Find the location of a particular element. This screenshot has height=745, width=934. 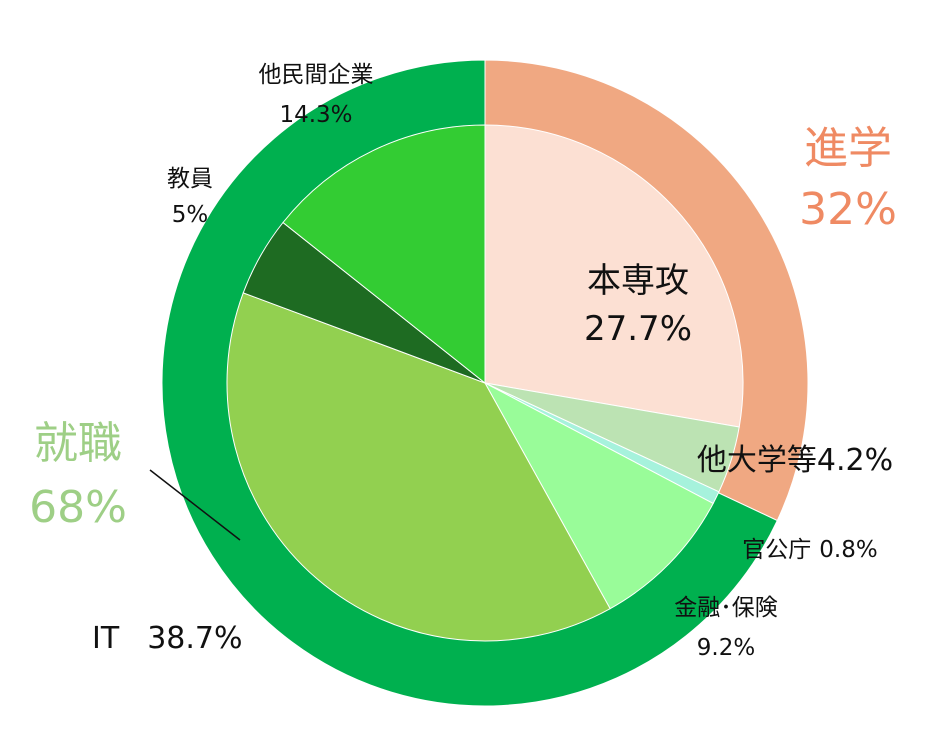

slice-label-tadaigaku-name: 他大学等 is located at coordinates (757, 460).